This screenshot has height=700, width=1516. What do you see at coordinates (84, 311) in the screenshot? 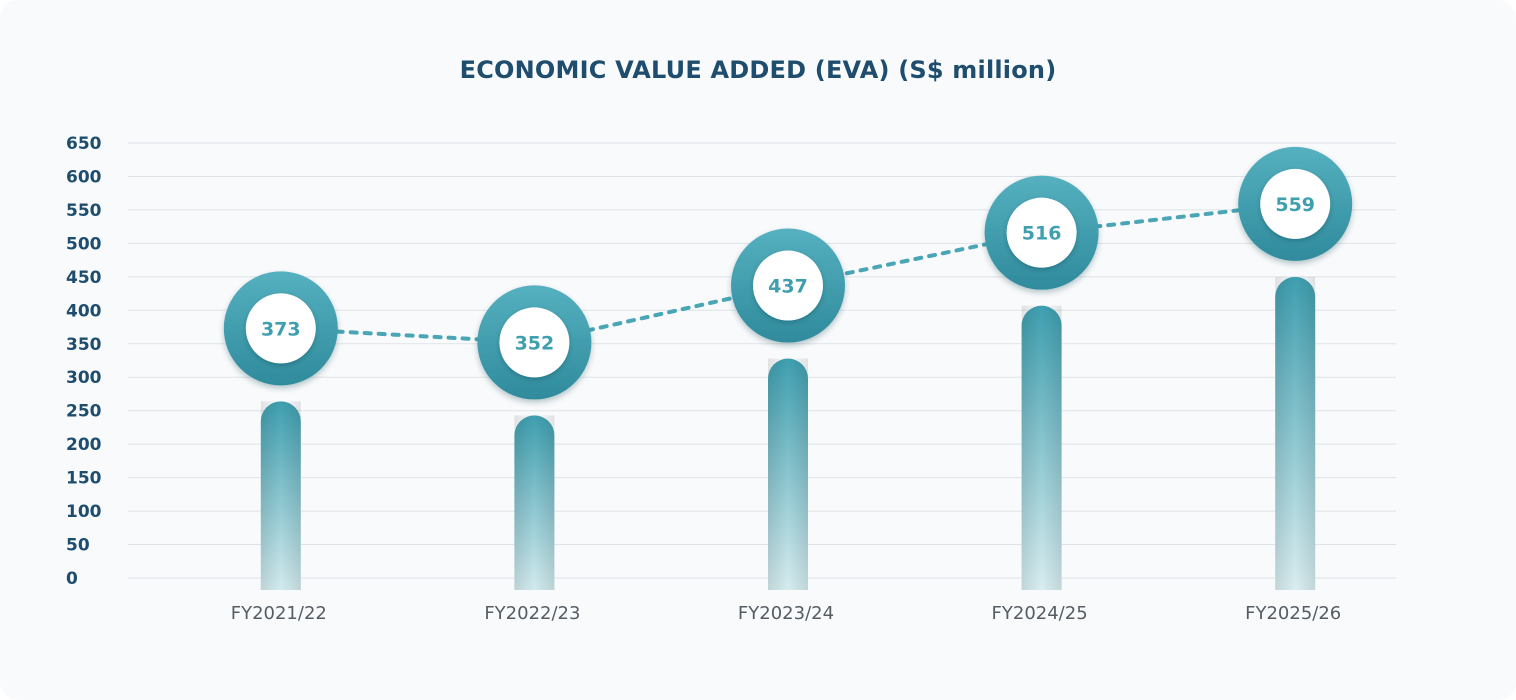
I see `y-tick-label: 400` at bounding box center [84, 311].